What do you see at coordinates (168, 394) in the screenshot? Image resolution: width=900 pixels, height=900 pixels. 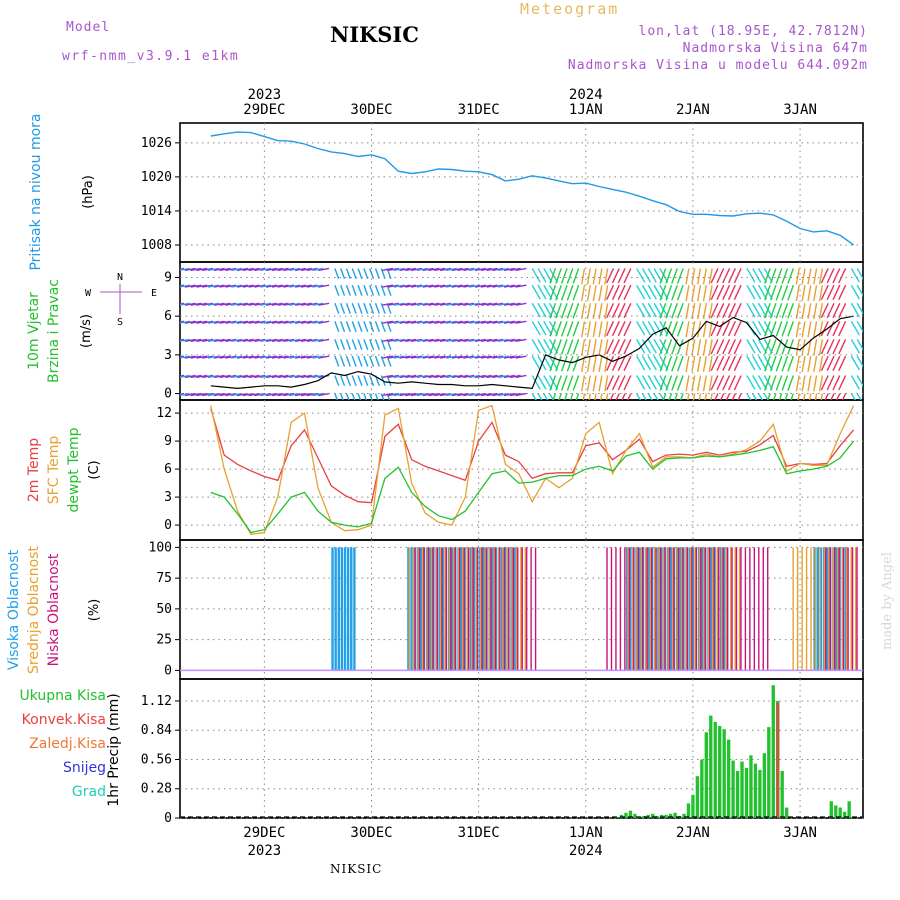 I see `y-tick-label: 0` at bounding box center [168, 394].